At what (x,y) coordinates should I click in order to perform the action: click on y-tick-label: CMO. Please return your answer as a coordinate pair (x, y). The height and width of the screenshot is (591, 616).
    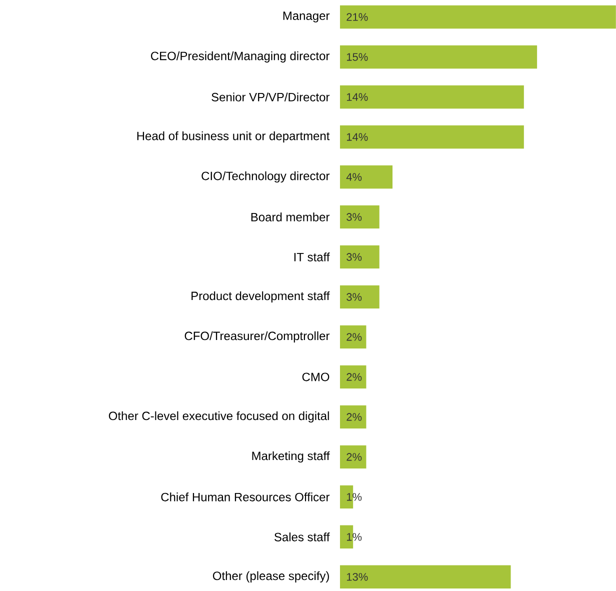
    Looking at the image, I should click on (316, 377).